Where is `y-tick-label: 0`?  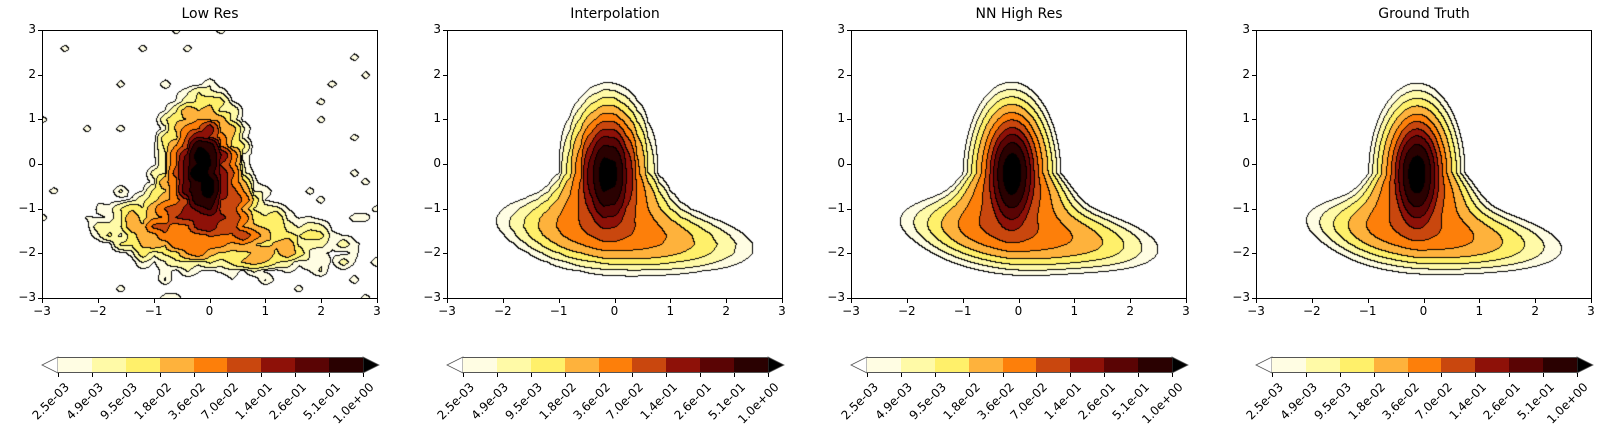 y-tick-label: 0 is located at coordinates (32, 163).